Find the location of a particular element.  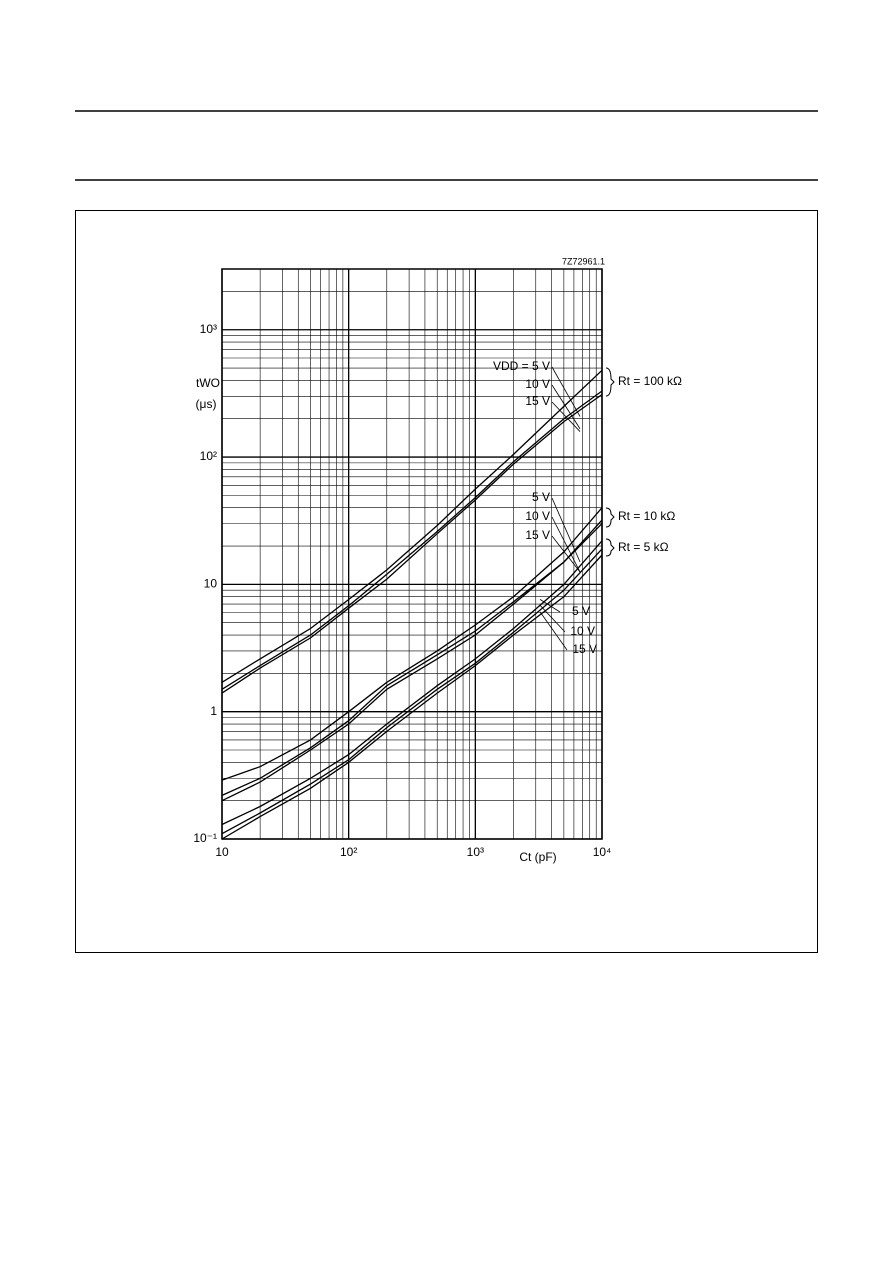

y-tick-label: 10⁻¹ is located at coordinates (205, 838).